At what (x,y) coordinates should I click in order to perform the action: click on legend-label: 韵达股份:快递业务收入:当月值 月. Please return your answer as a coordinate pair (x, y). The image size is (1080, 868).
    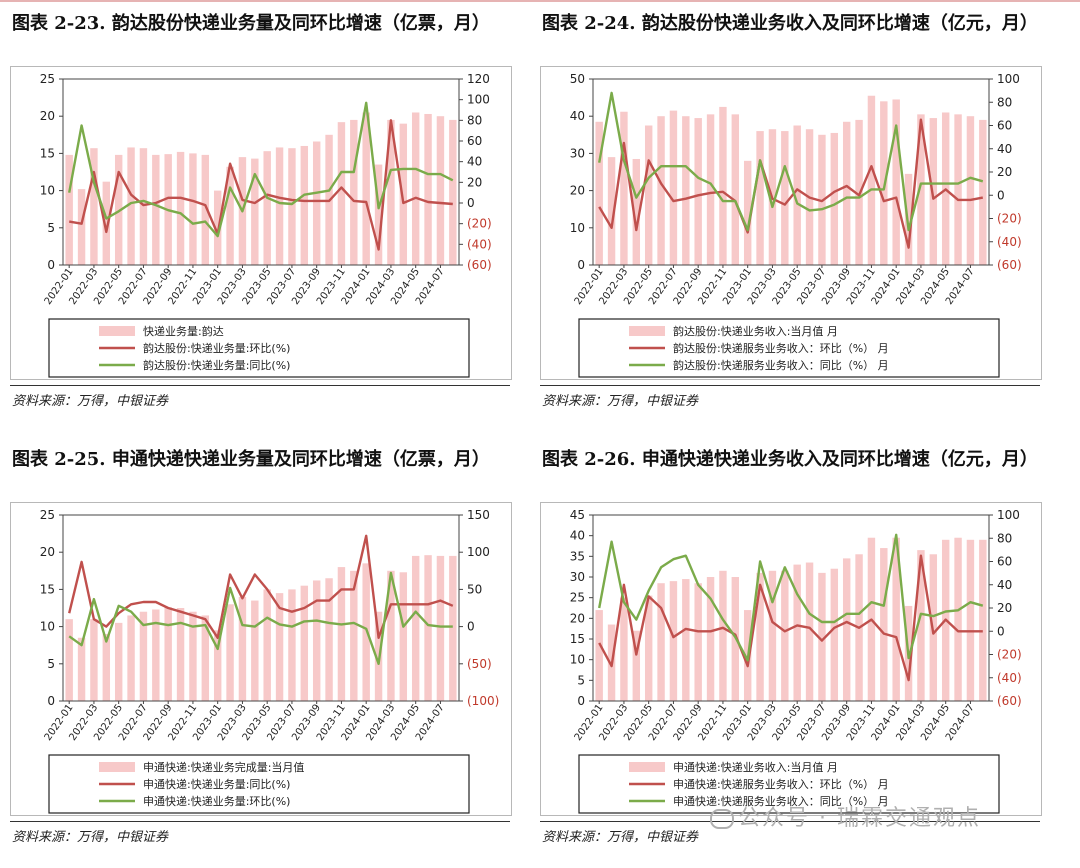
    Looking at the image, I should click on (755, 331).